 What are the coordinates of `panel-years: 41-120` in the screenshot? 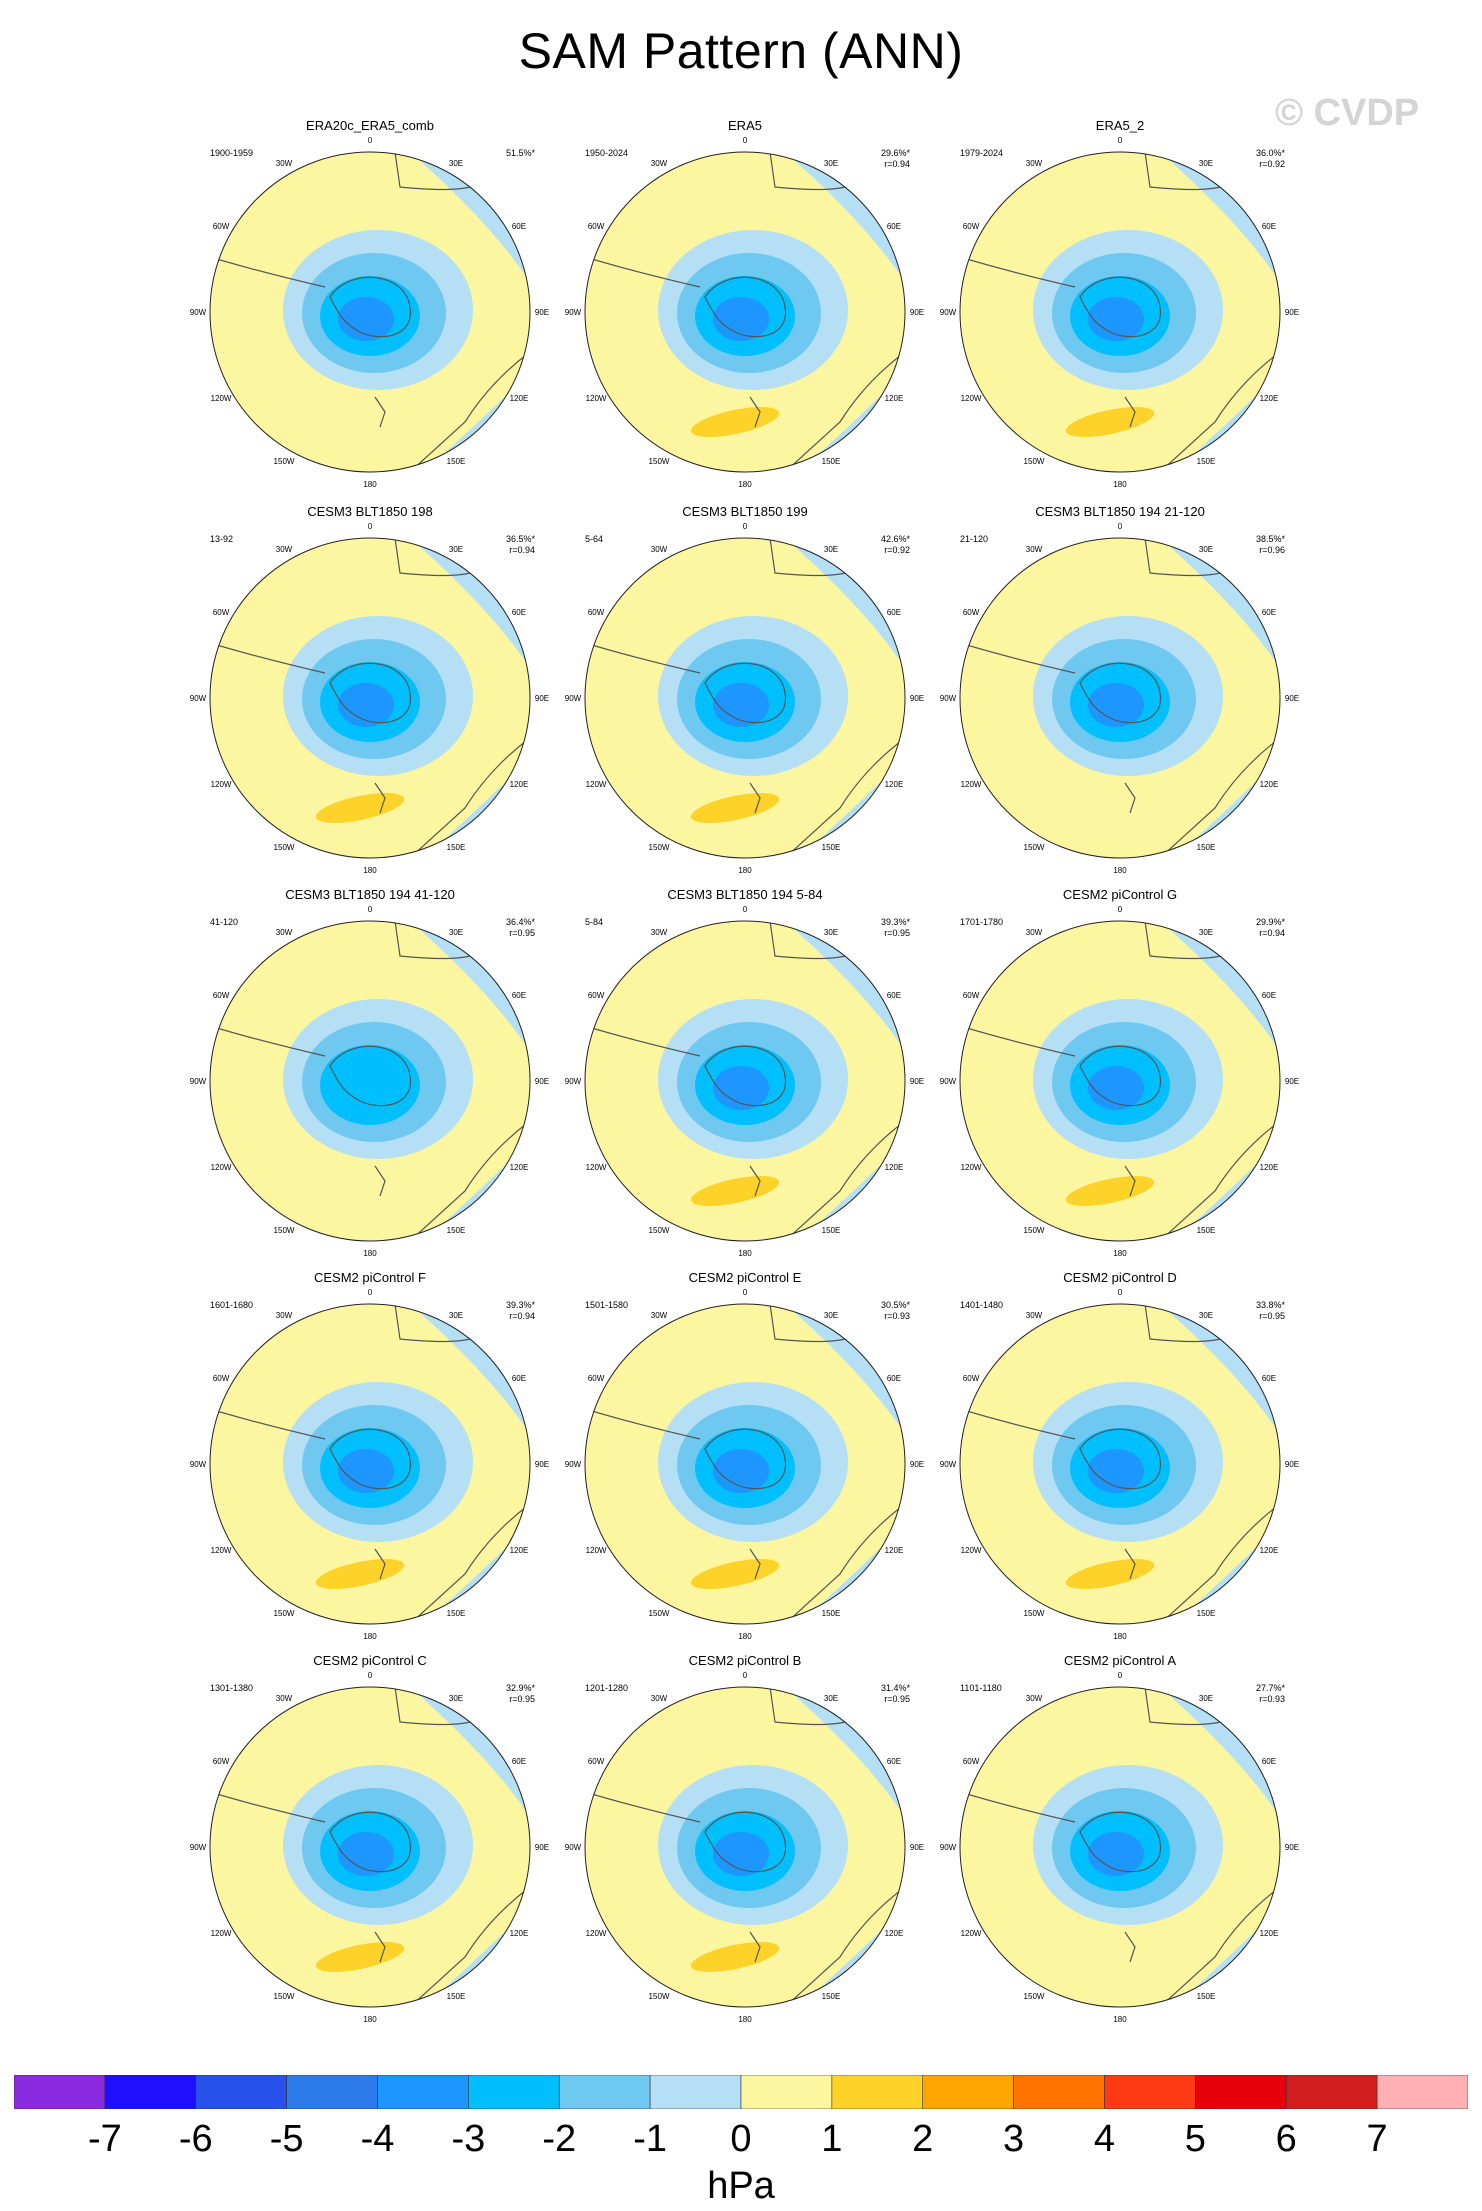 It's located at (224, 922).